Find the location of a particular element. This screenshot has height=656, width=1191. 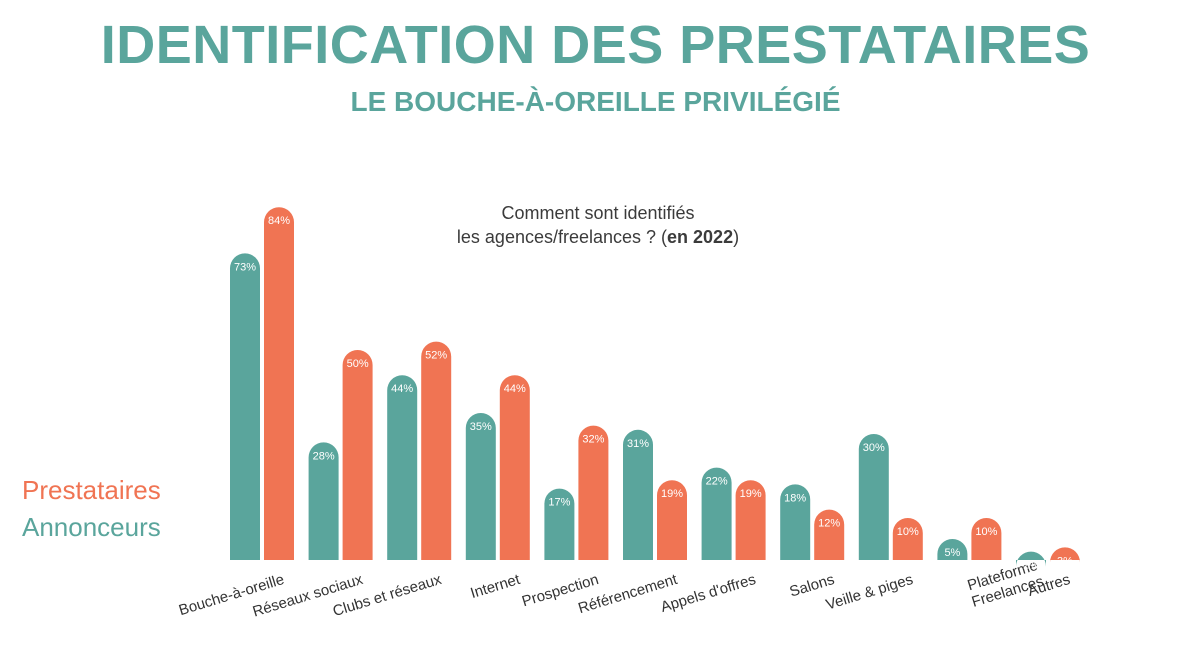

value-label-annonceurs-appels-d-offres: 22% is located at coordinates (717, 482).